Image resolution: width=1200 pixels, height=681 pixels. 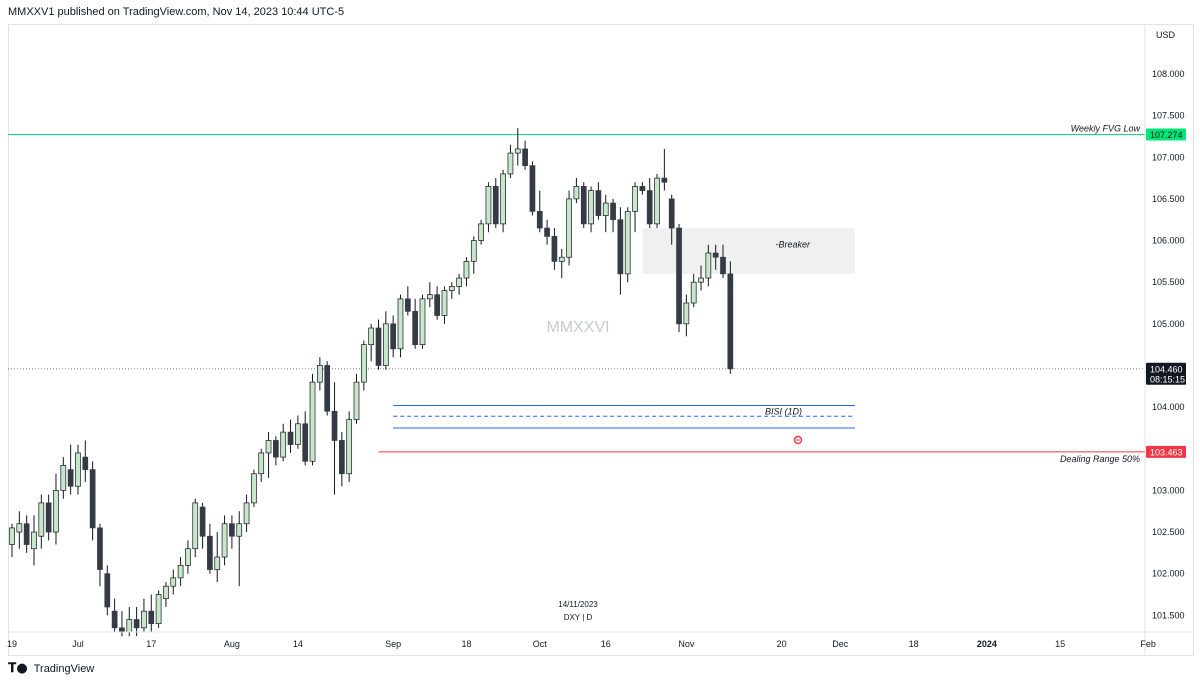 What do you see at coordinates (793, 245) in the screenshot?
I see `annotation-label: -Breaker` at bounding box center [793, 245].